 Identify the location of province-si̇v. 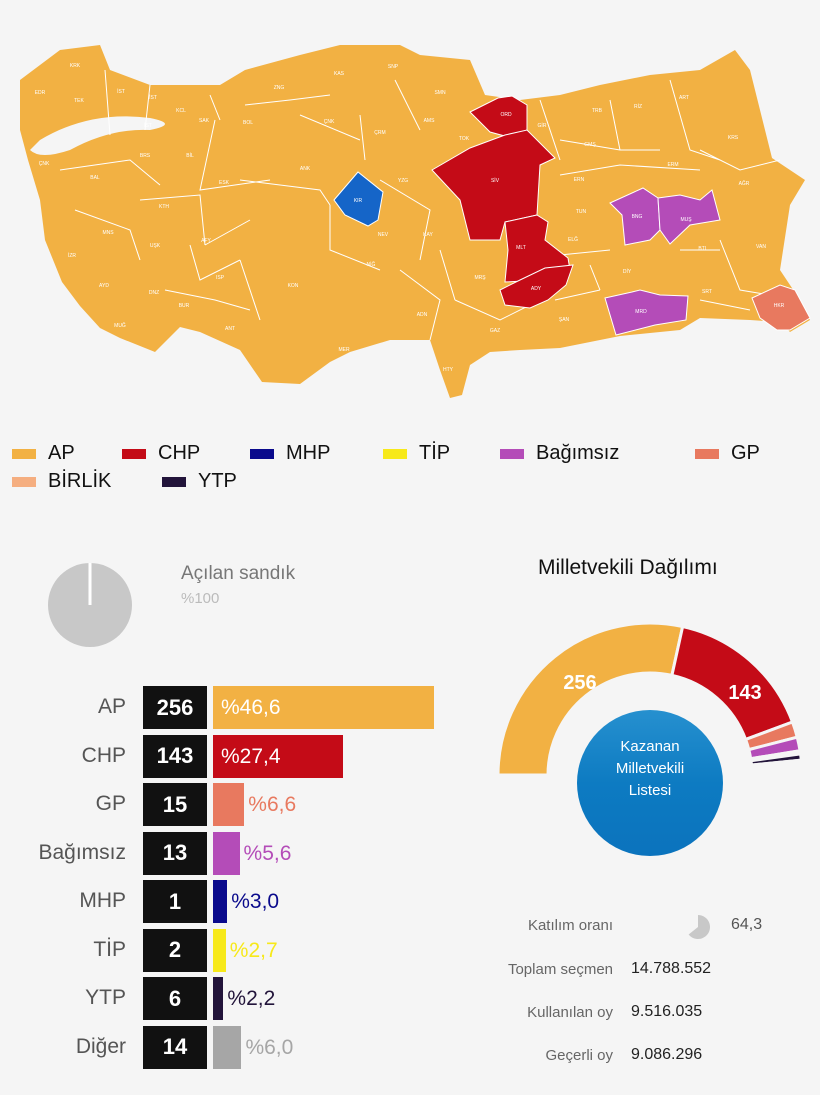
(493, 185).